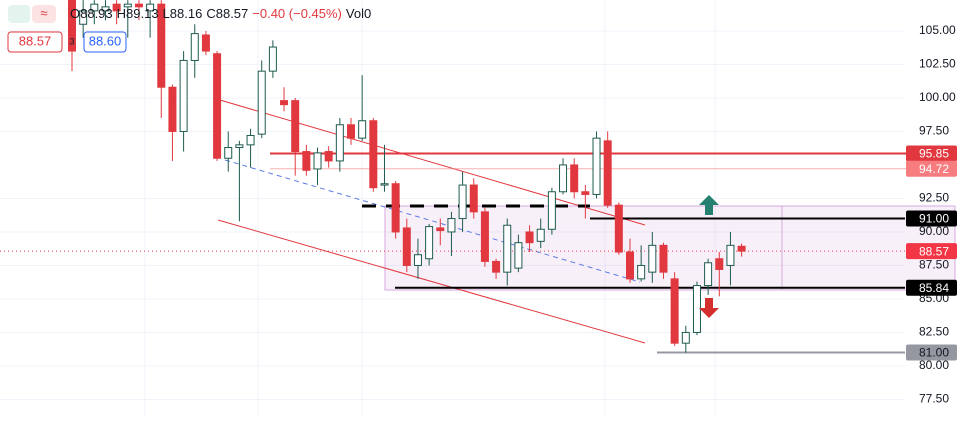 The height and width of the screenshot is (422, 970). I want to click on y-tick-label: 97.50, so click(934, 131).